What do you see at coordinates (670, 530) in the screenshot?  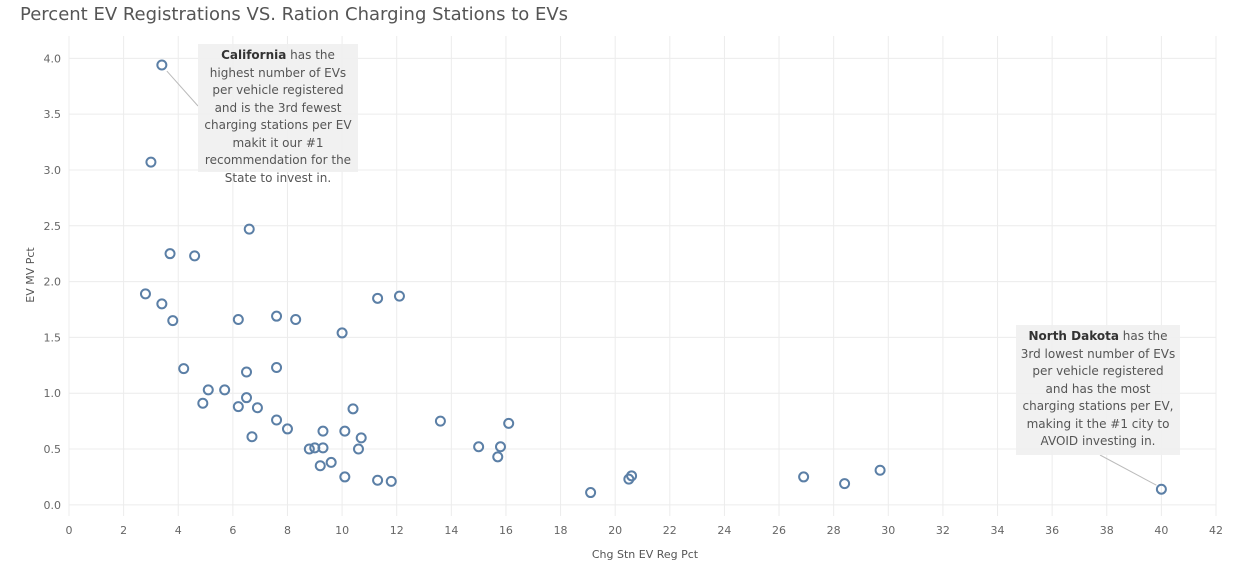 I see `x-tick-label: 22` at bounding box center [670, 530].